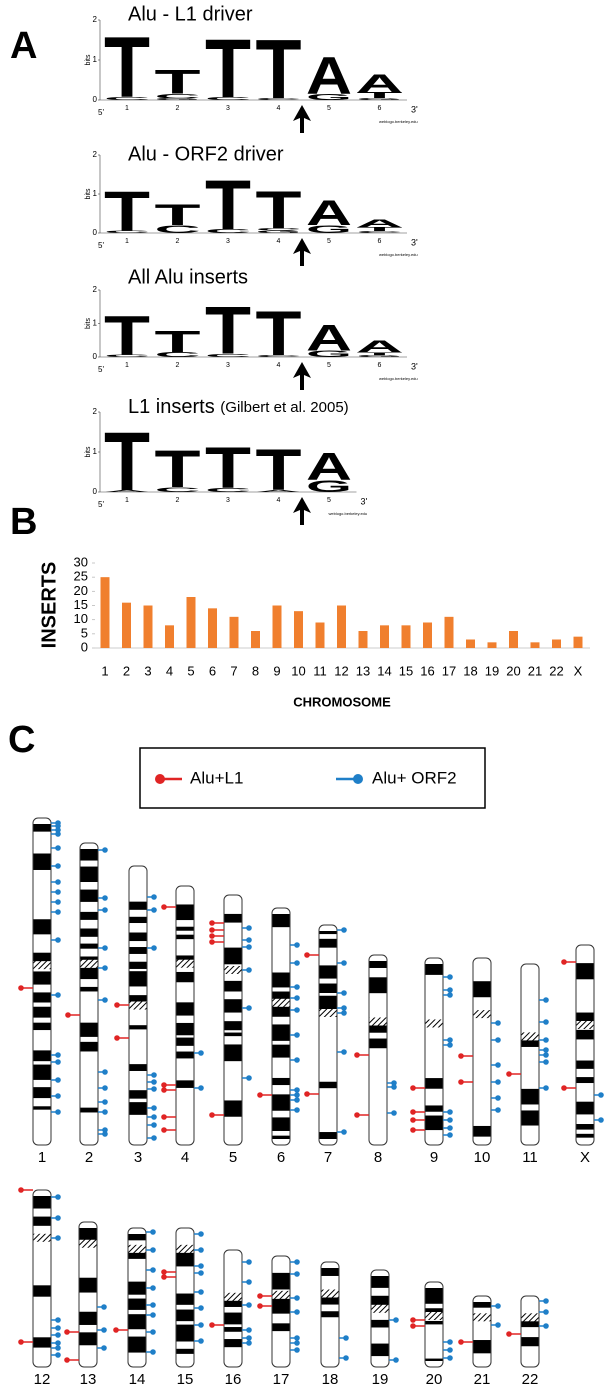 This screenshot has height=1390, width=610. I want to click on x-tick-label: 8, so click(255, 670).